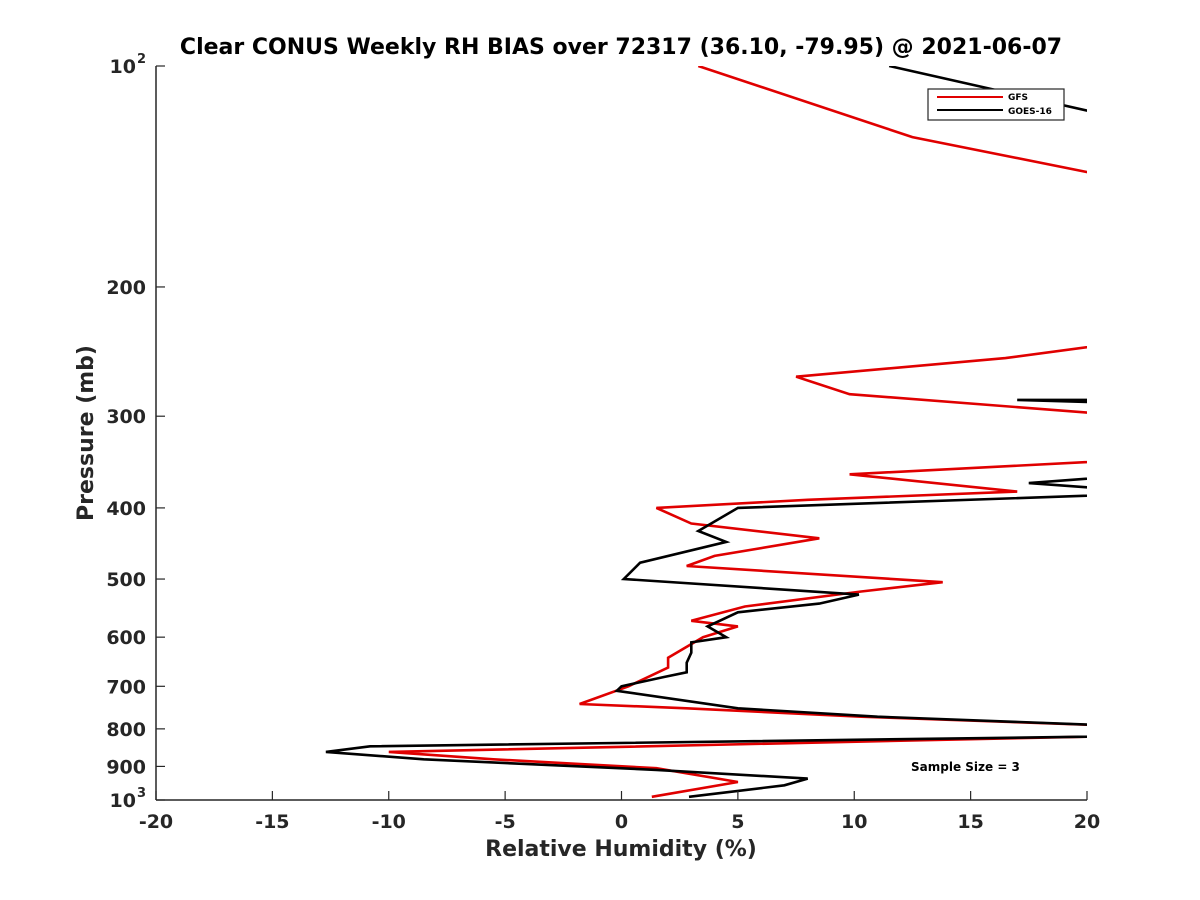  I want to click on x-tick-label: -10, so click(389, 822).